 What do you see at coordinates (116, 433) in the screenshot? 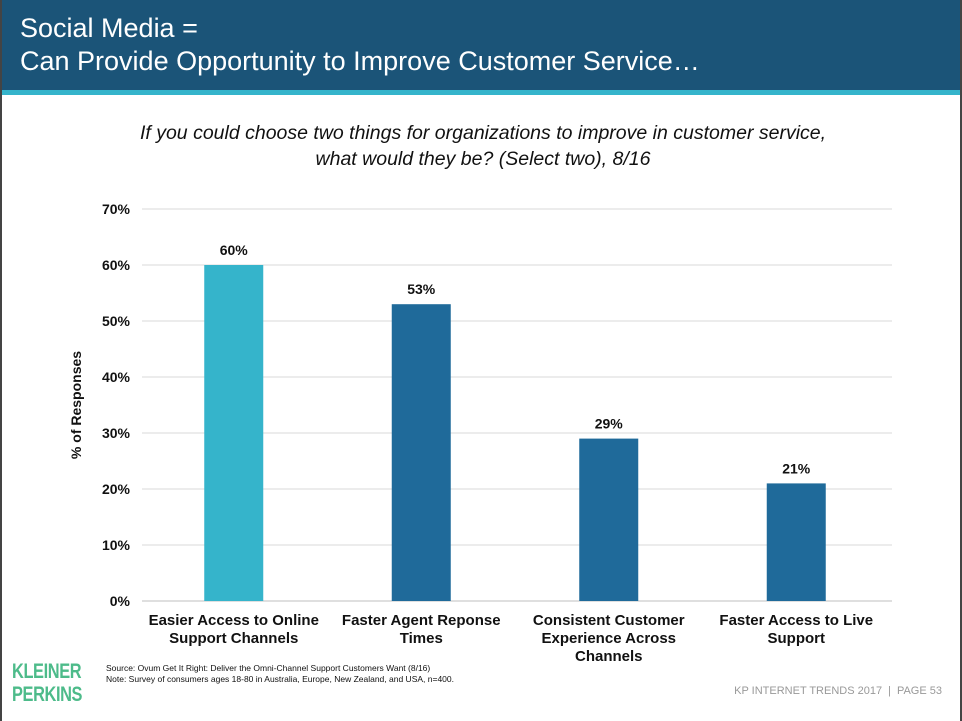
I see `y-tick-label: 30%` at bounding box center [116, 433].